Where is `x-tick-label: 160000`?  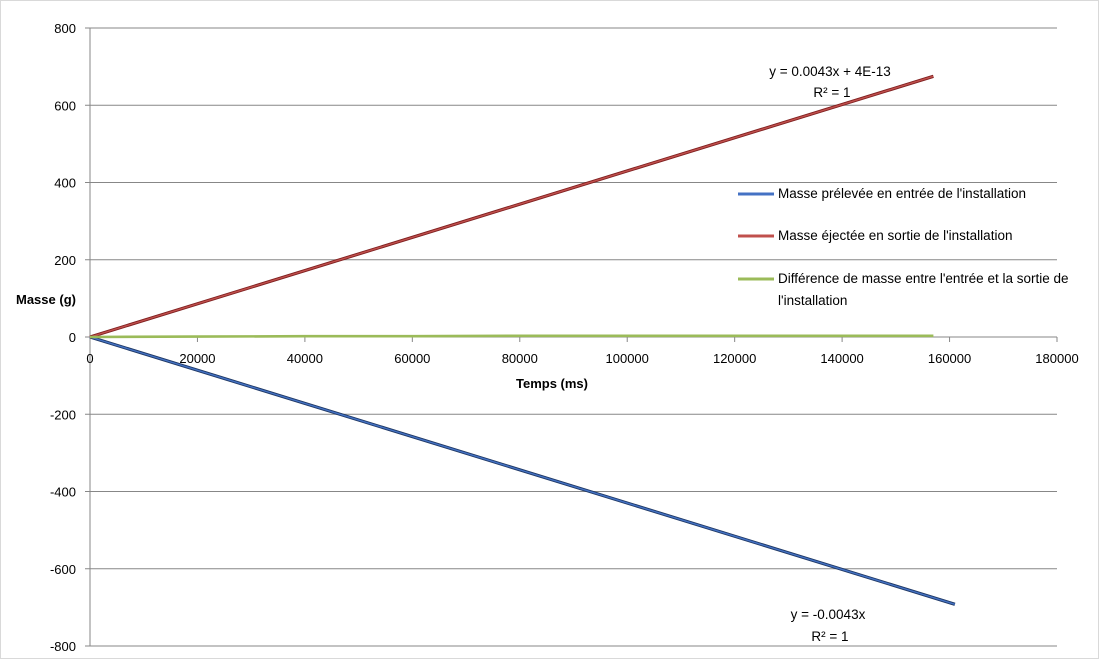 x-tick-label: 160000 is located at coordinates (949, 358).